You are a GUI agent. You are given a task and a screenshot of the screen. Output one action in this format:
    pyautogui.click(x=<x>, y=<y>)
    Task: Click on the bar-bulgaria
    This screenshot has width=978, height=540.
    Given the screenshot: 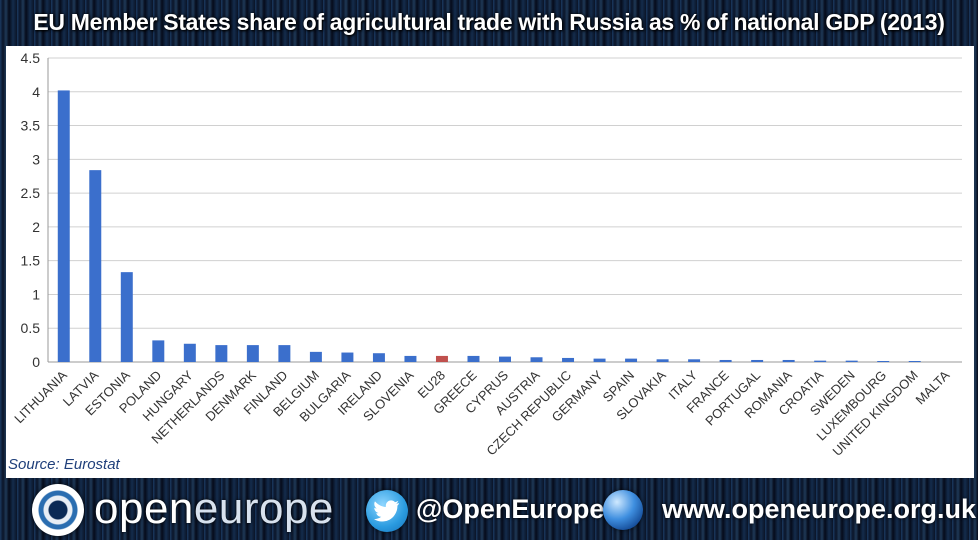 What is the action you would take?
    pyautogui.click(x=347, y=357)
    